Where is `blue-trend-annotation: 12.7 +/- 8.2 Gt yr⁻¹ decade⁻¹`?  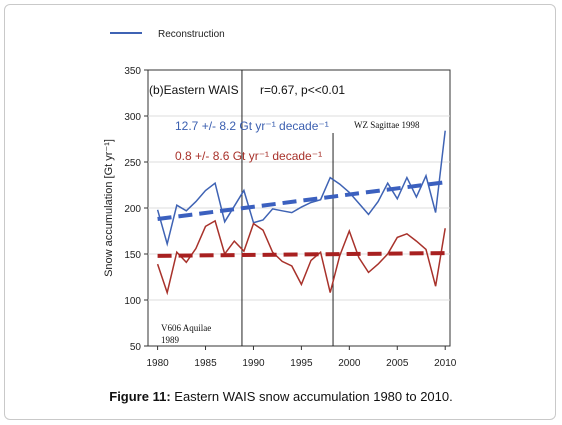
blue-trend-annotation: 12.7 +/- 8.2 Gt yr⁻¹ decade⁻¹ is located at coordinates (252, 126).